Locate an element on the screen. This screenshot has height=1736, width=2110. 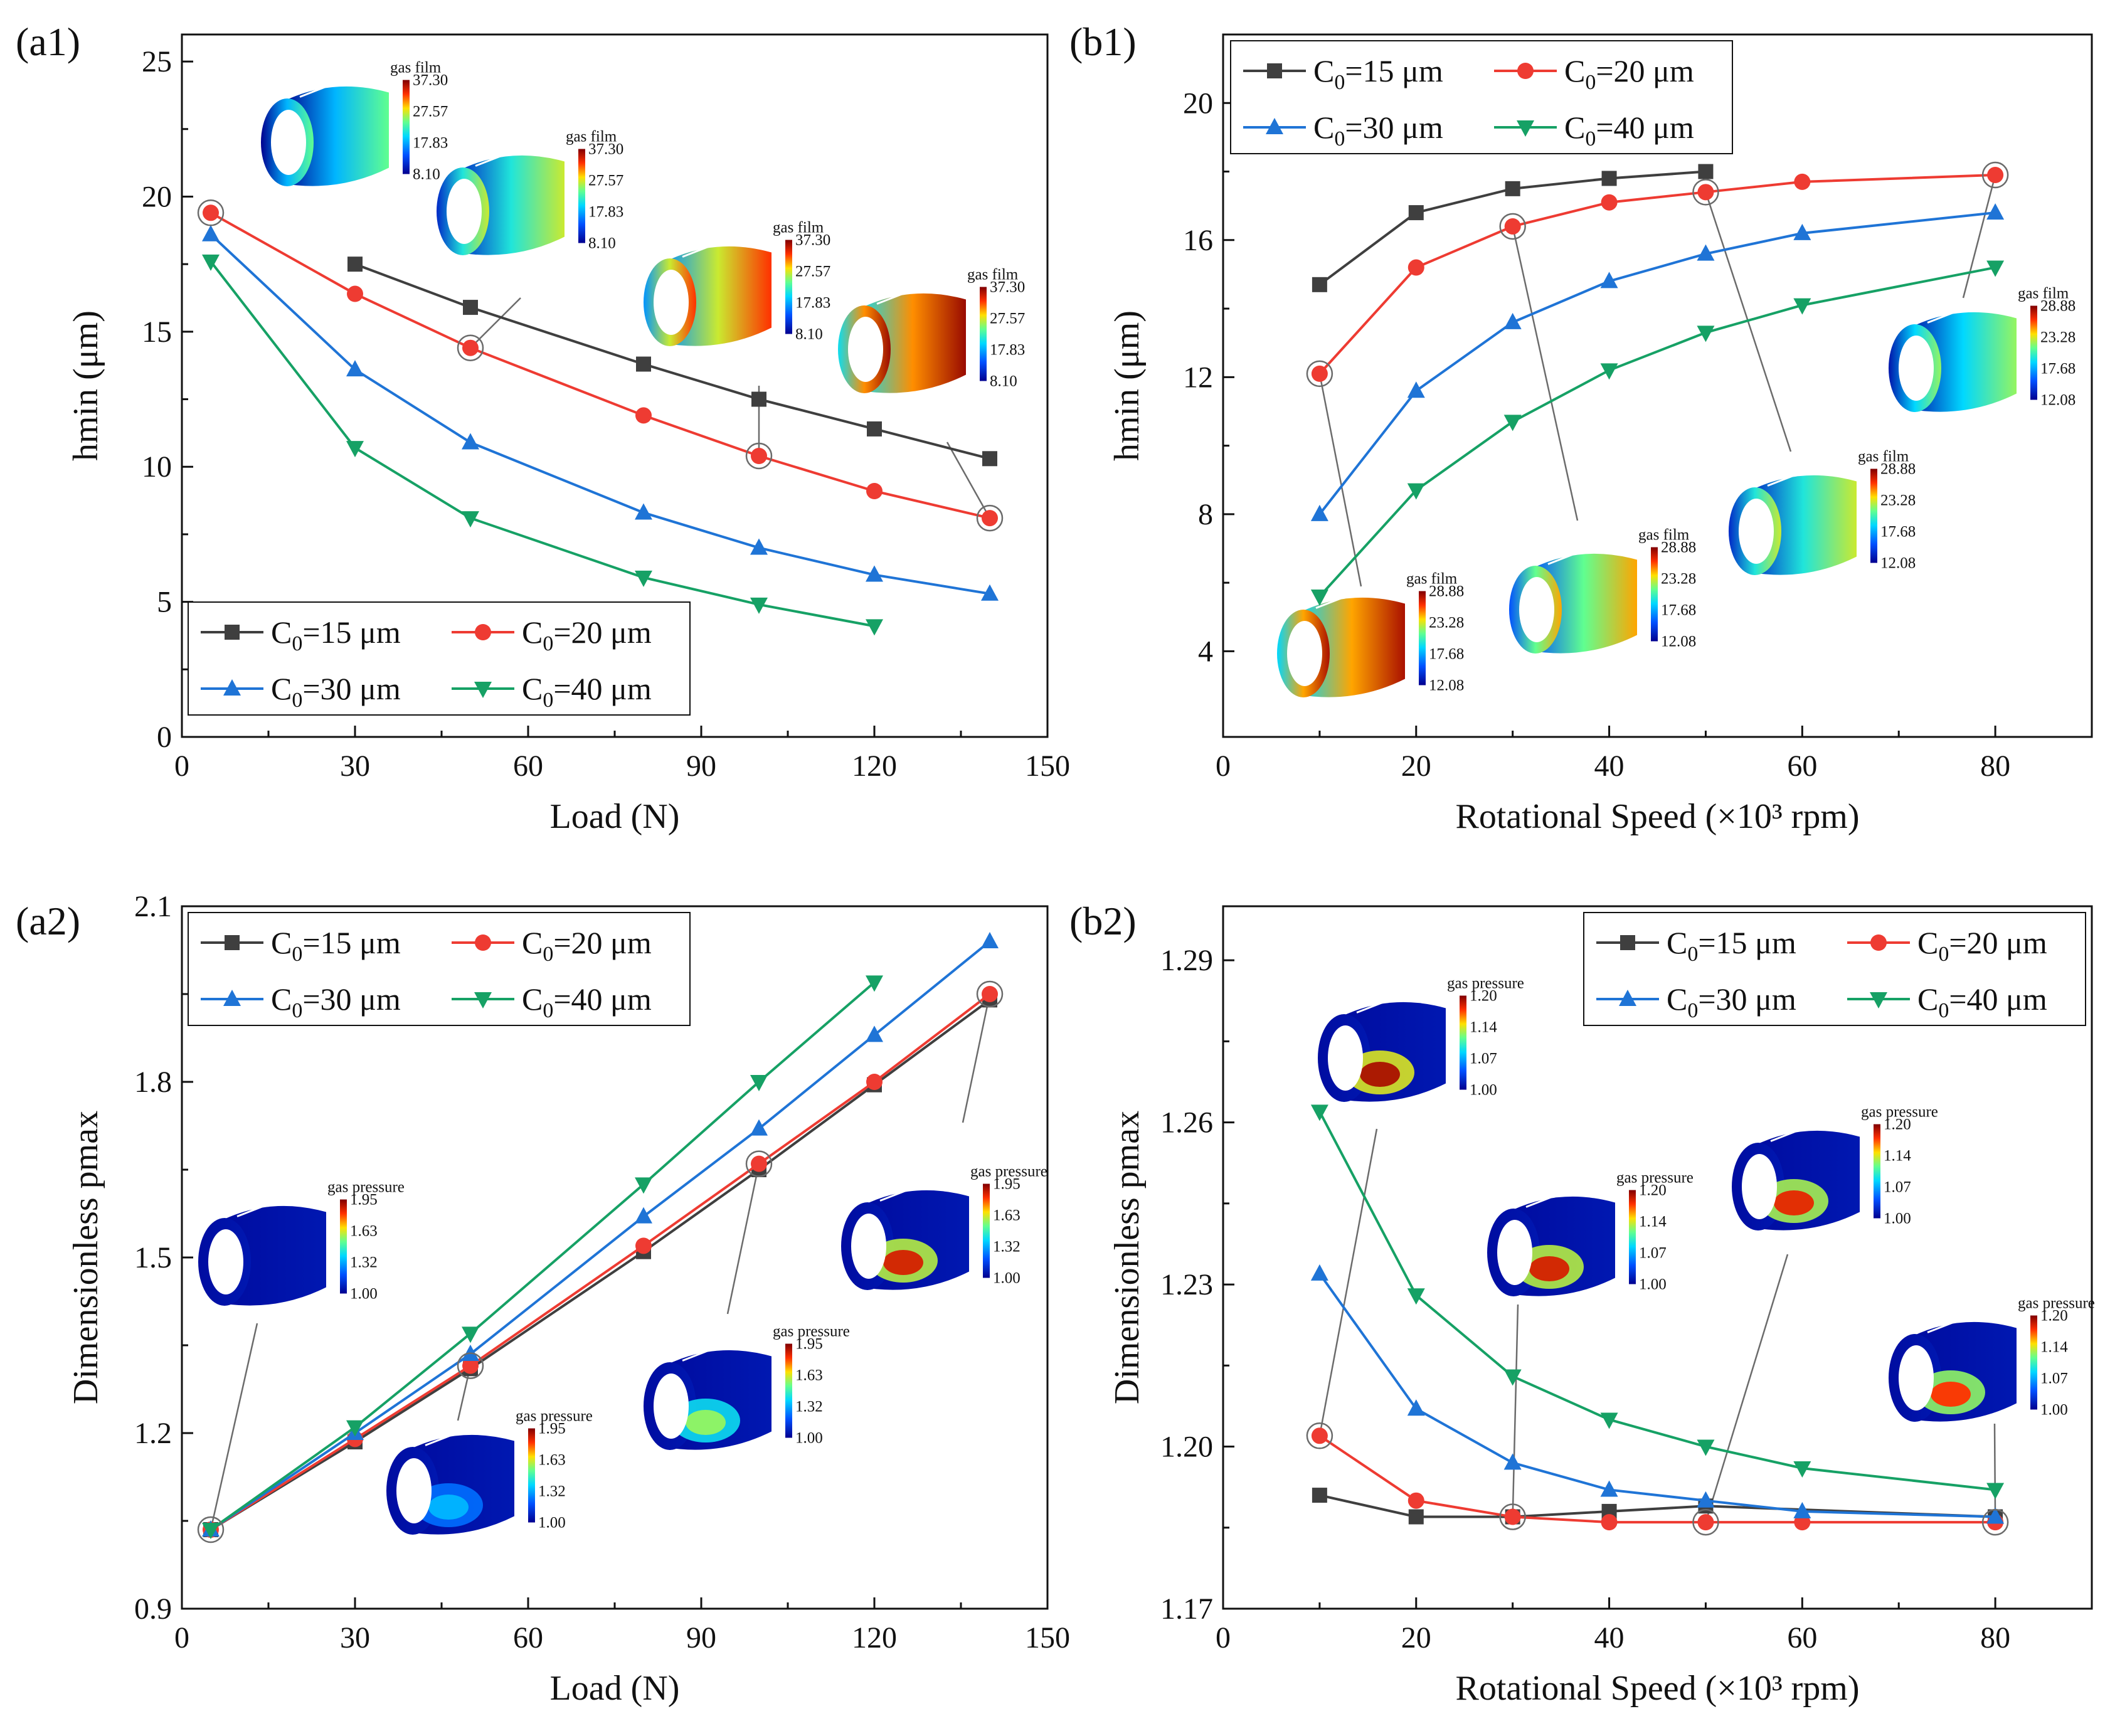
x-tick-label: 0 is located at coordinates (1224, 766).